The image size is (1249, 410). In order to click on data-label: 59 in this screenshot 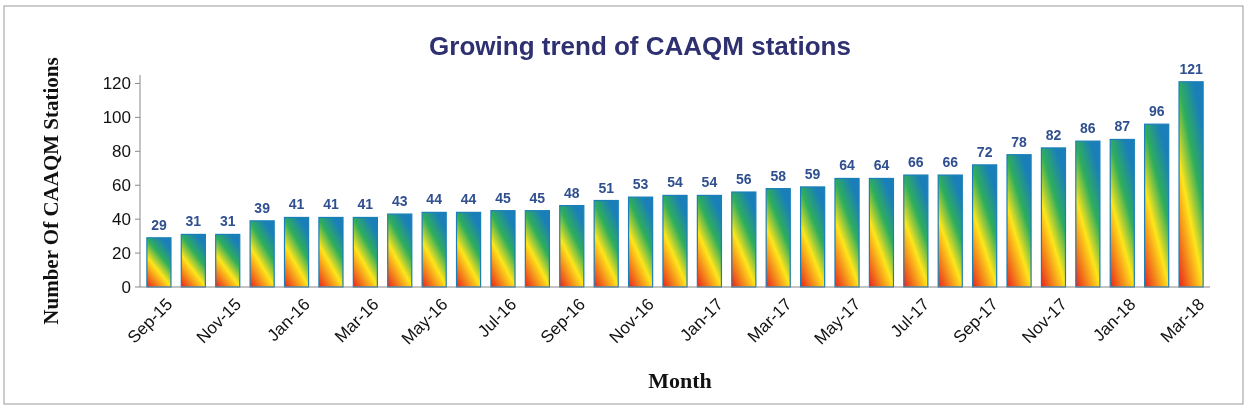, I will do `click(812, 173)`.